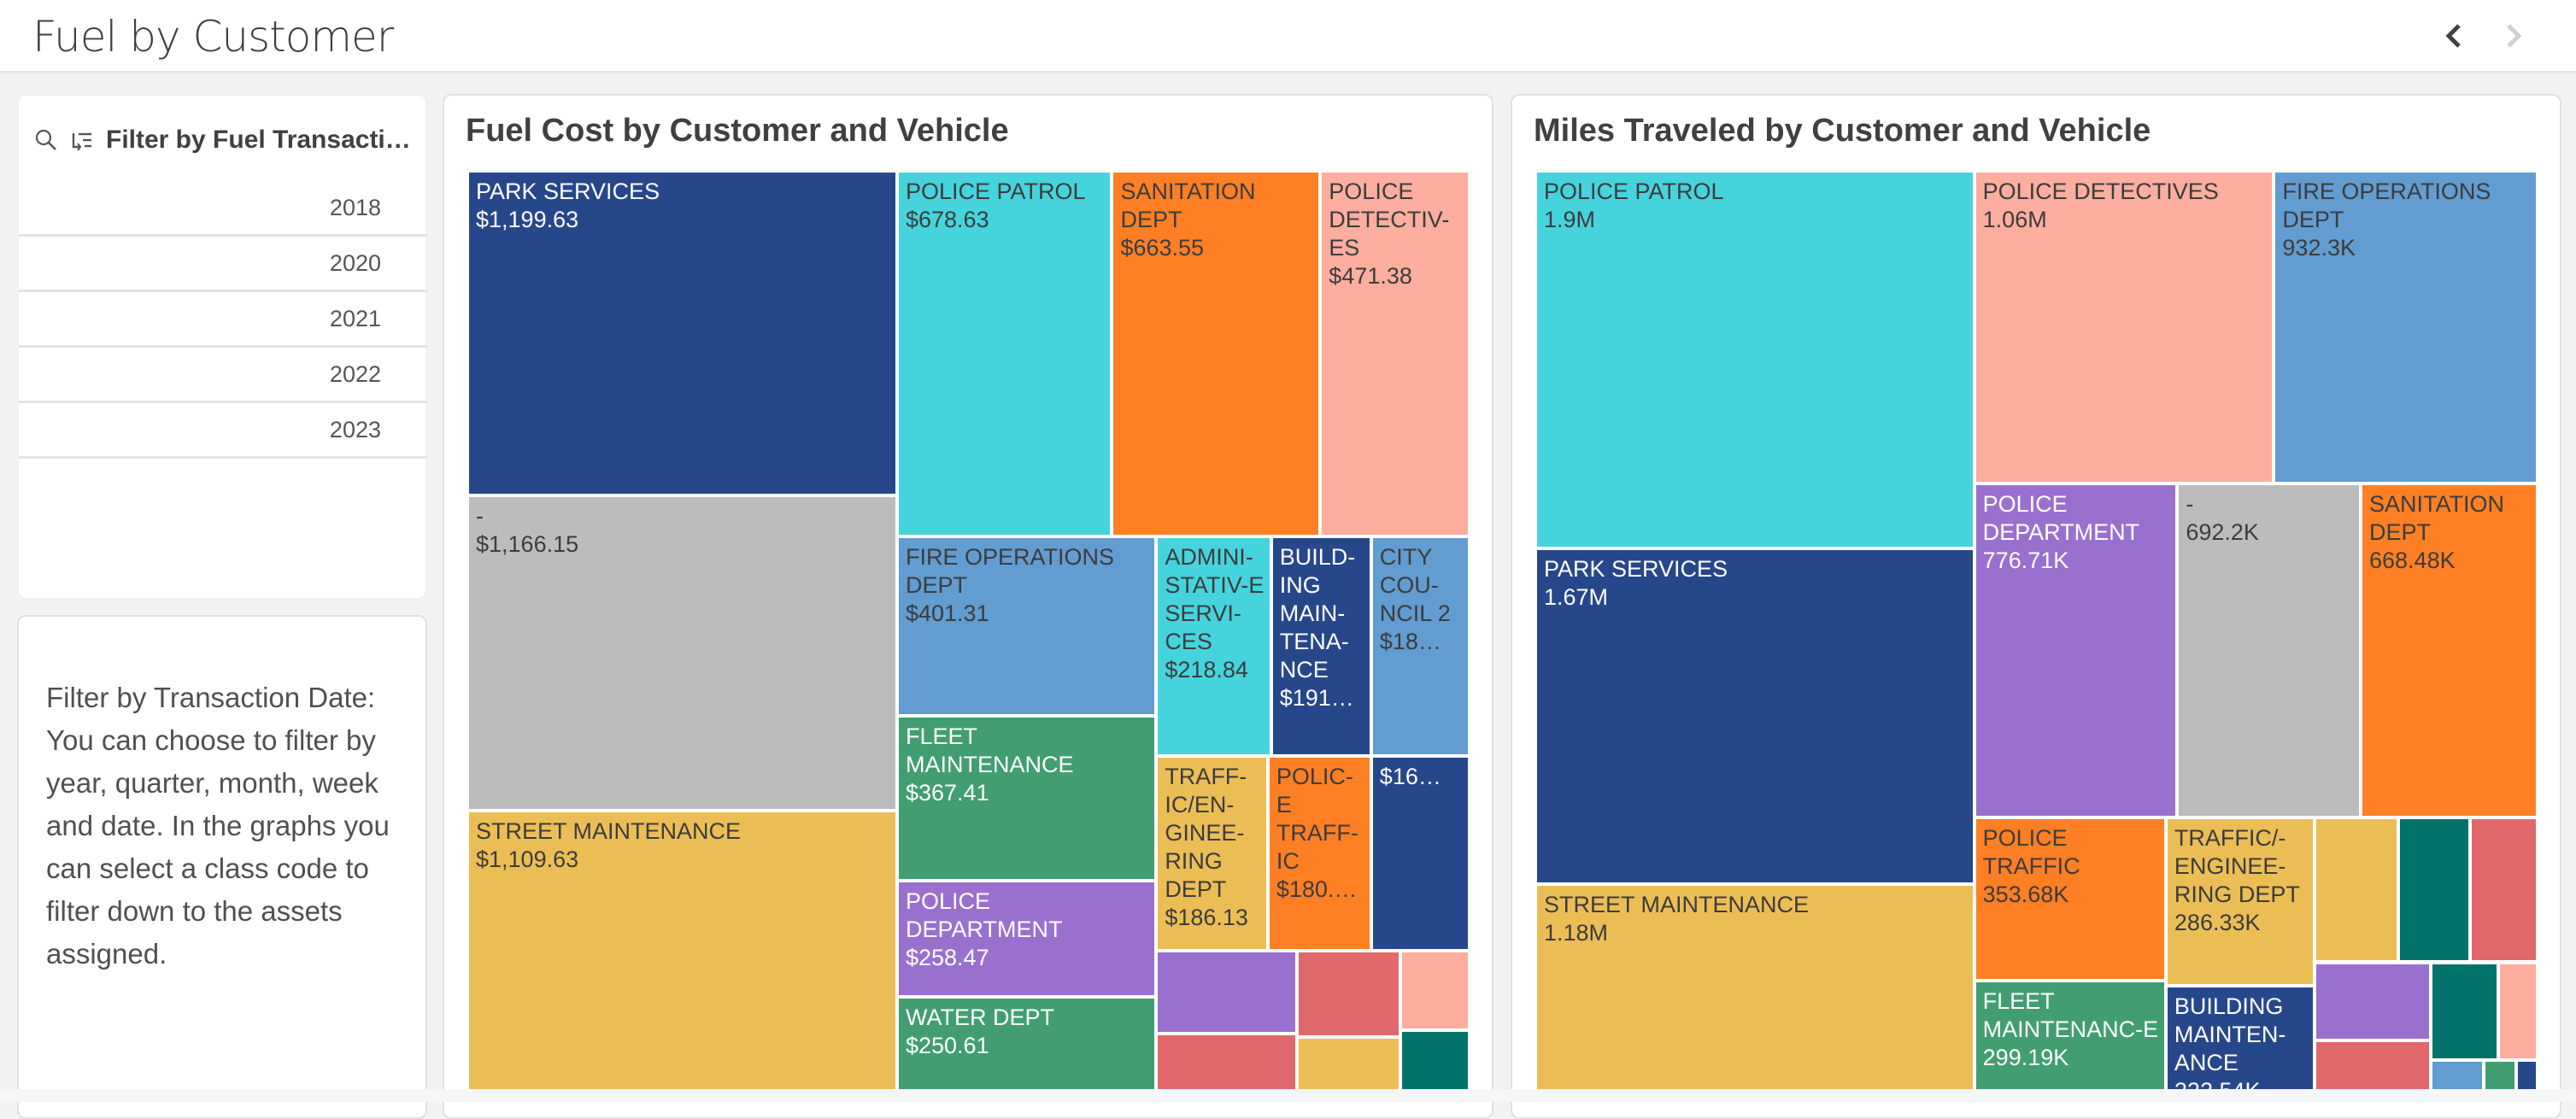 Image resolution: width=2576 pixels, height=1119 pixels. Describe the element at coordinates (223, 264) in the screenshot. I see `filter-item-2020: 2020` at that location.